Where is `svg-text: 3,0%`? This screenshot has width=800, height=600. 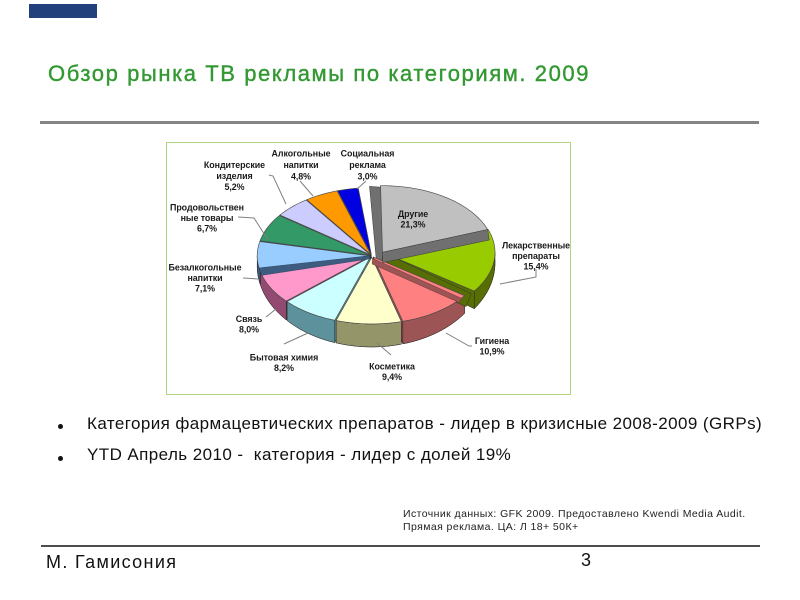
svg-text: 3,0% is located at coordinates (367, 177).